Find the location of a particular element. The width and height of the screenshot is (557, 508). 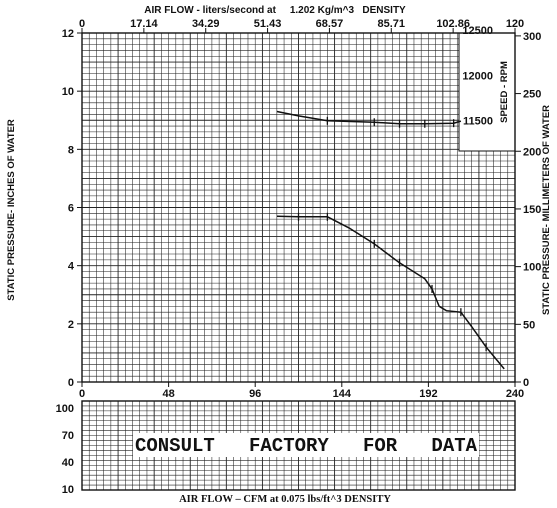

power-tick-label: 70 is located at coordinates (68, 436).